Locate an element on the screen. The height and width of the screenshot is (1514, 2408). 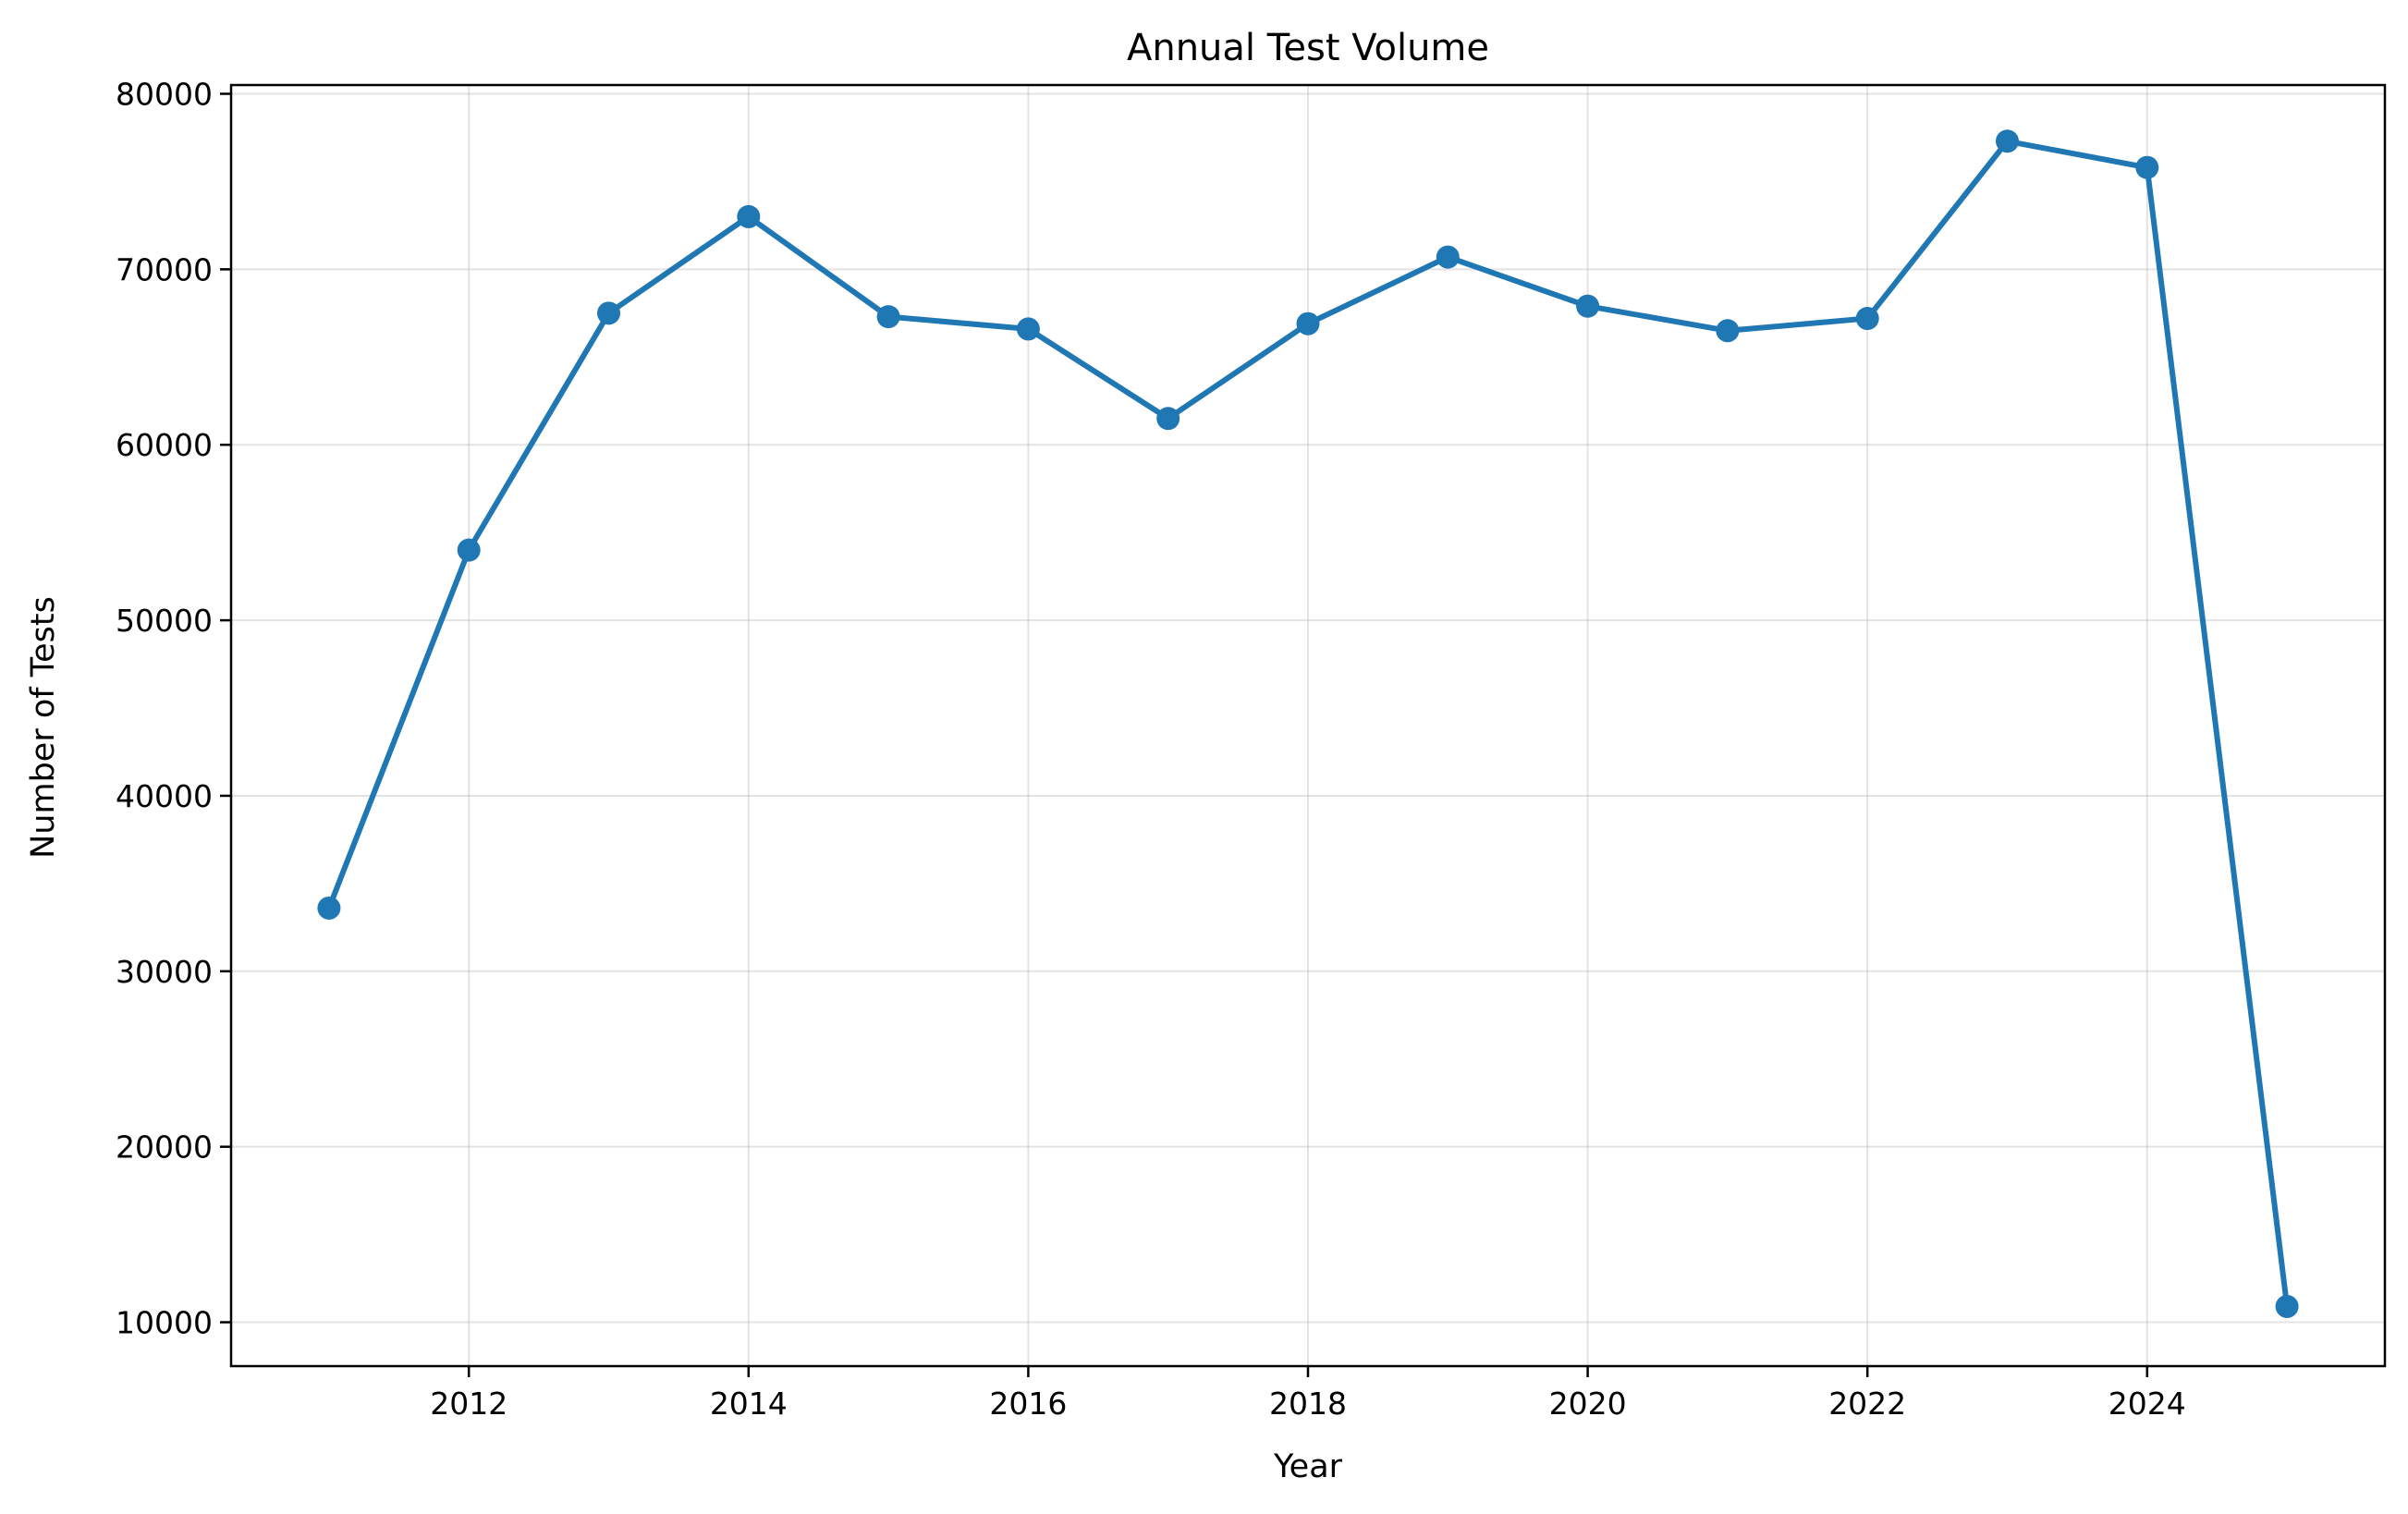
x-tick-label: 2016 is located at coordinates (1028, 1404).